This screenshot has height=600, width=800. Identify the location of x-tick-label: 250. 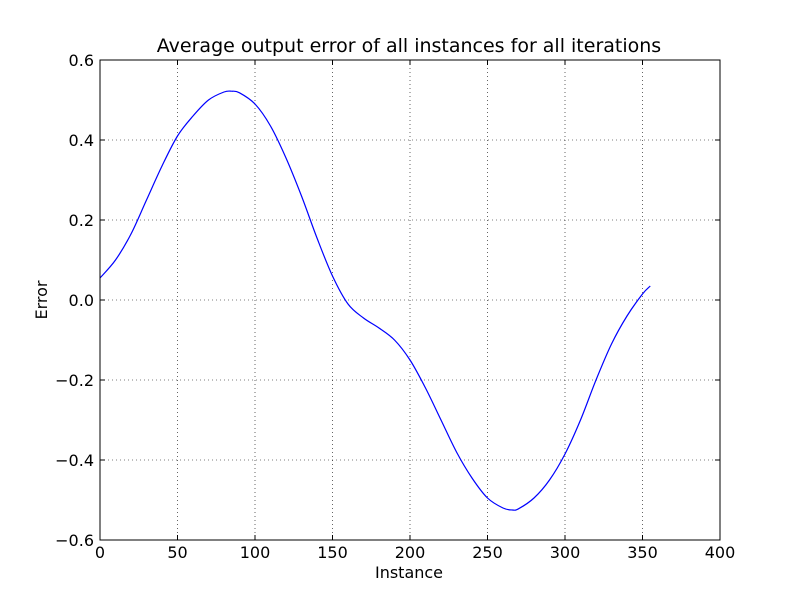
(487, 552).